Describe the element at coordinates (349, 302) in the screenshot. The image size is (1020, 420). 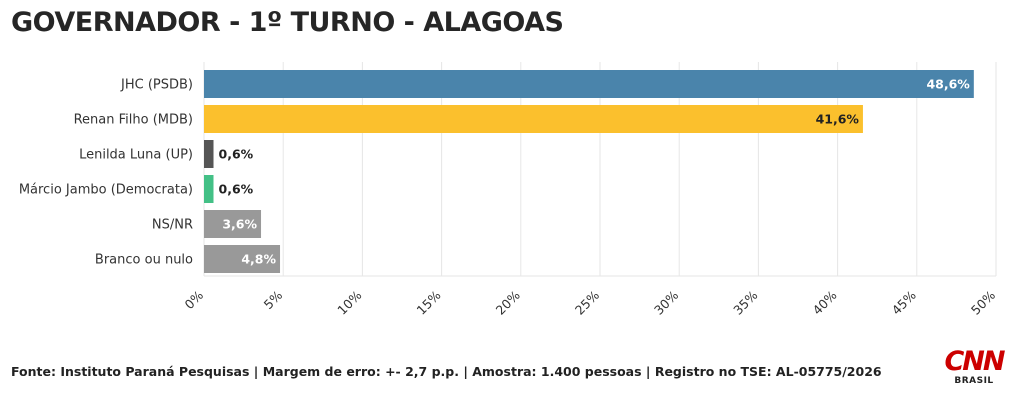
I see `x-tick-label: 10%` at that location.